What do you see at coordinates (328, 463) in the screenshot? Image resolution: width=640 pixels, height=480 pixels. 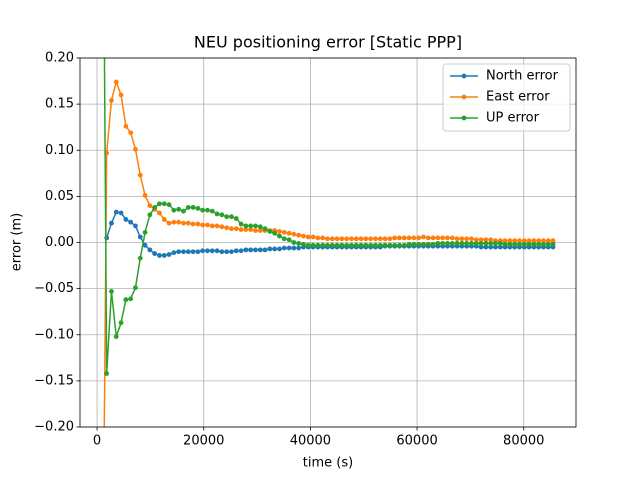 I see `x-axis-label: time (s)` at bounding box center [328, 463].